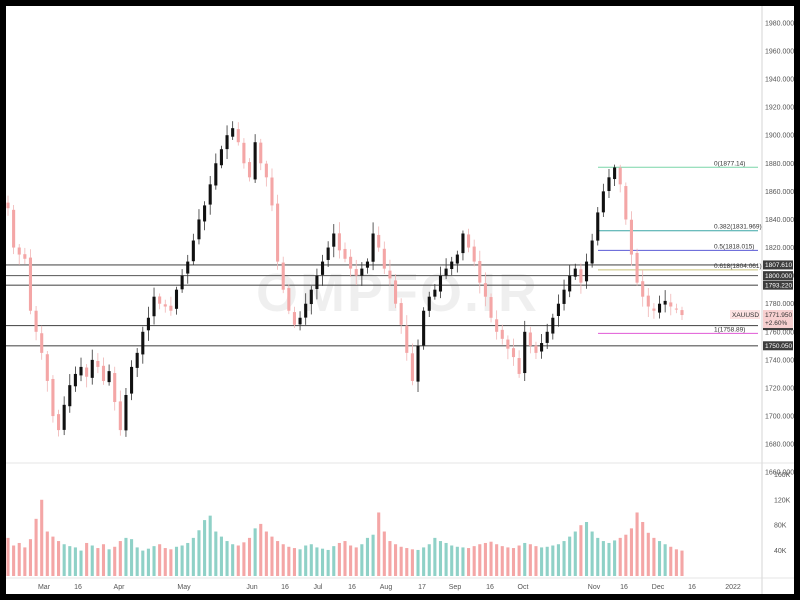 The image size is (800, 600). What do you see at coordinates (778, 276) in the screenshot?
I see `level-label: 1800.000` at bounding box center [778, 276].